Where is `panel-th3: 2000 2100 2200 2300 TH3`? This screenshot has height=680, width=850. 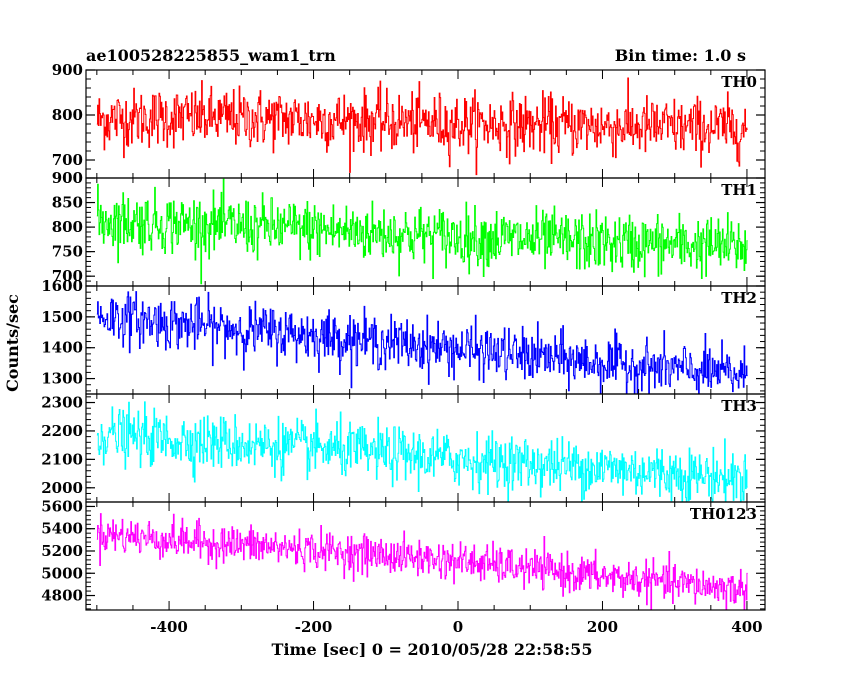
panel-th3: 2000 2100 2200 2300 TH3 is located at coordinates (403, 448).